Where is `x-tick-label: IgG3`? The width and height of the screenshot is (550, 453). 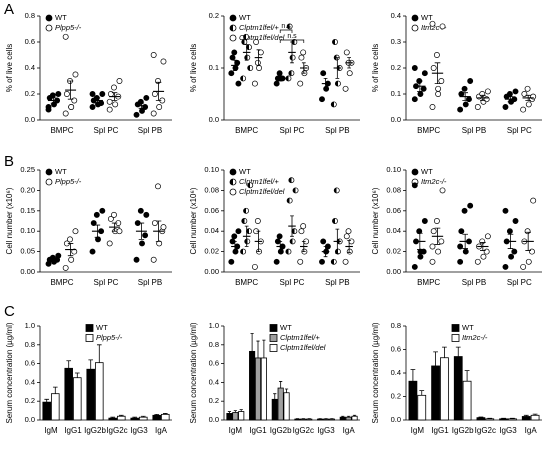 x-tick-label: IgG3 is located at coordinates (508, 430).